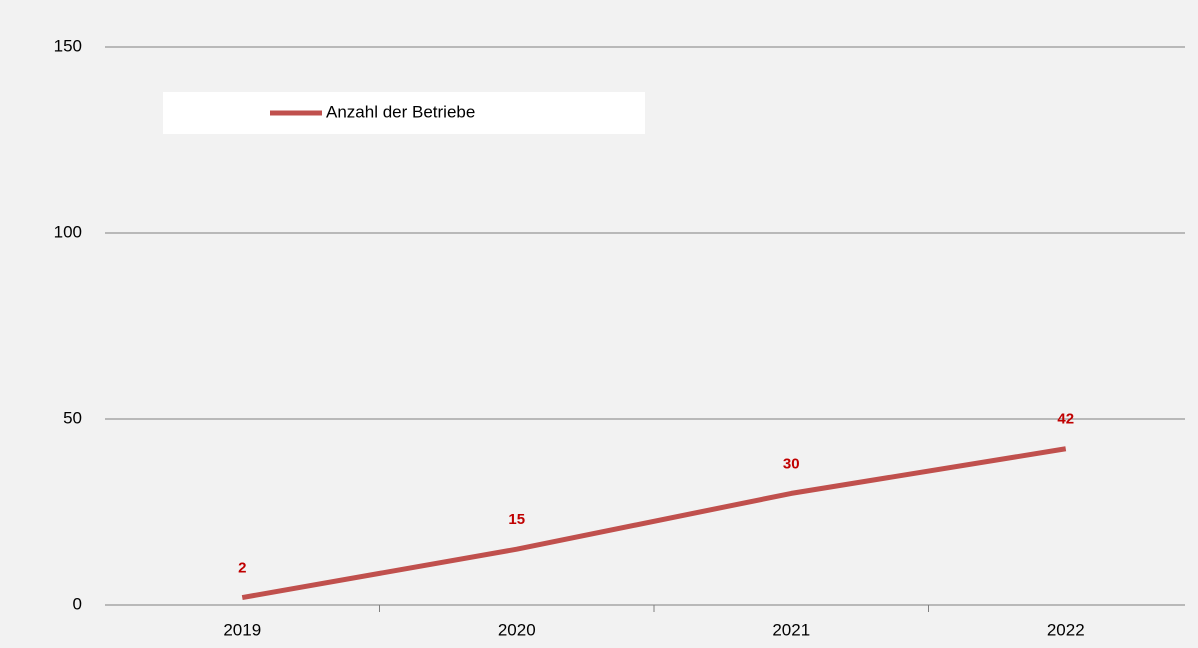  I want to click on data-label: 15, so click(516, 519).